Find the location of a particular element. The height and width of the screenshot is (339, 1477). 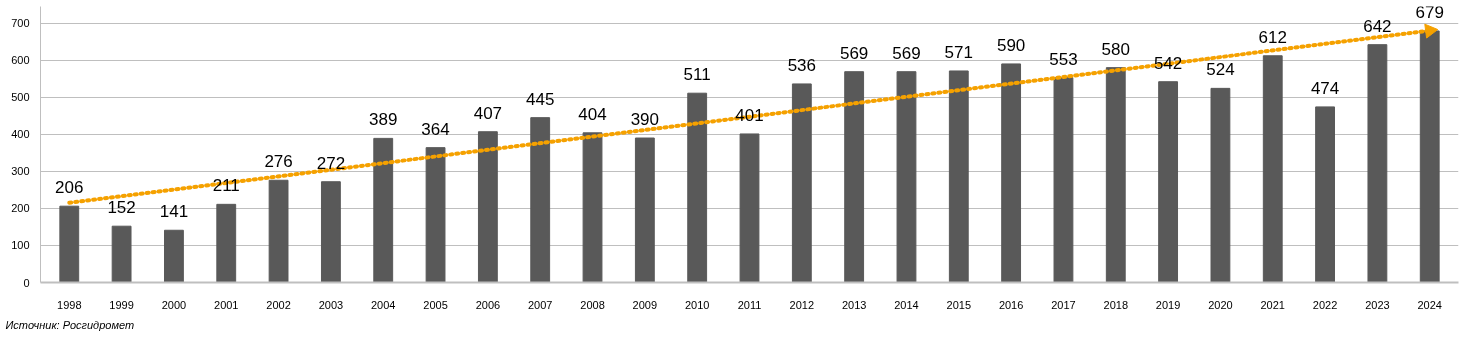

x-tick-label: 2000 is located at coordinates (174, 304).